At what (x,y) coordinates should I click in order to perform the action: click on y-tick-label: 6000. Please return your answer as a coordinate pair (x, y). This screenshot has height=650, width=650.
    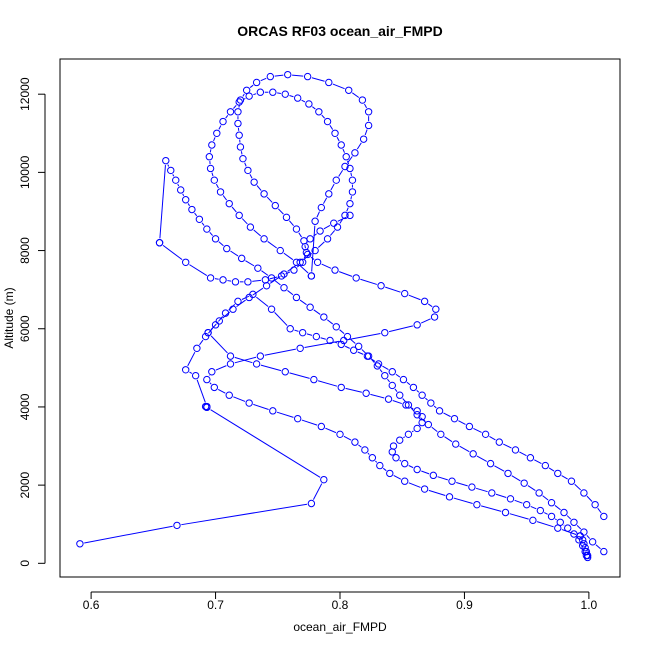
    Looking at the image, I should click on (25, 328).